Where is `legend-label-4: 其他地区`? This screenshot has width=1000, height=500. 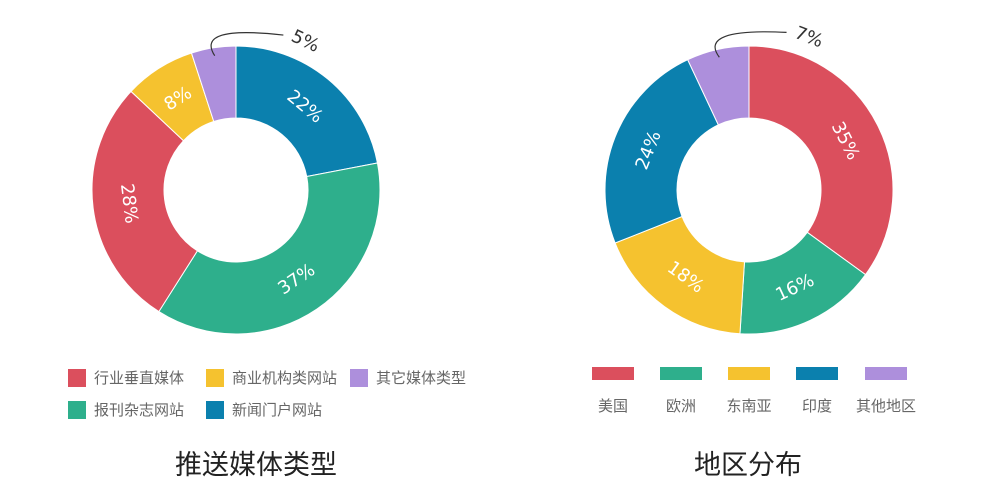
legend-label-4: 其他地区 is located at coordinates (886, 406).